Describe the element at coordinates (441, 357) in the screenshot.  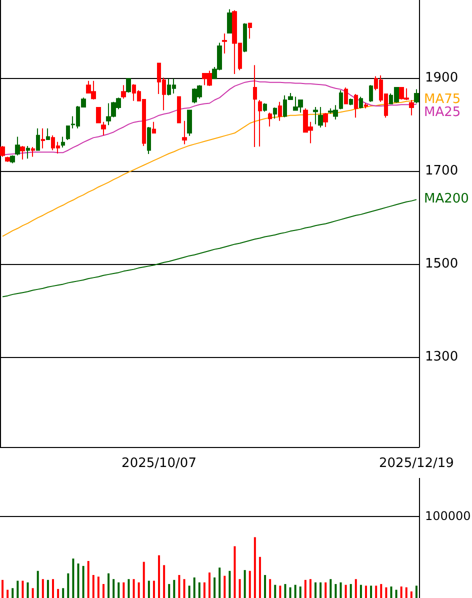
I see `y-tick-label: 1300` at that location.